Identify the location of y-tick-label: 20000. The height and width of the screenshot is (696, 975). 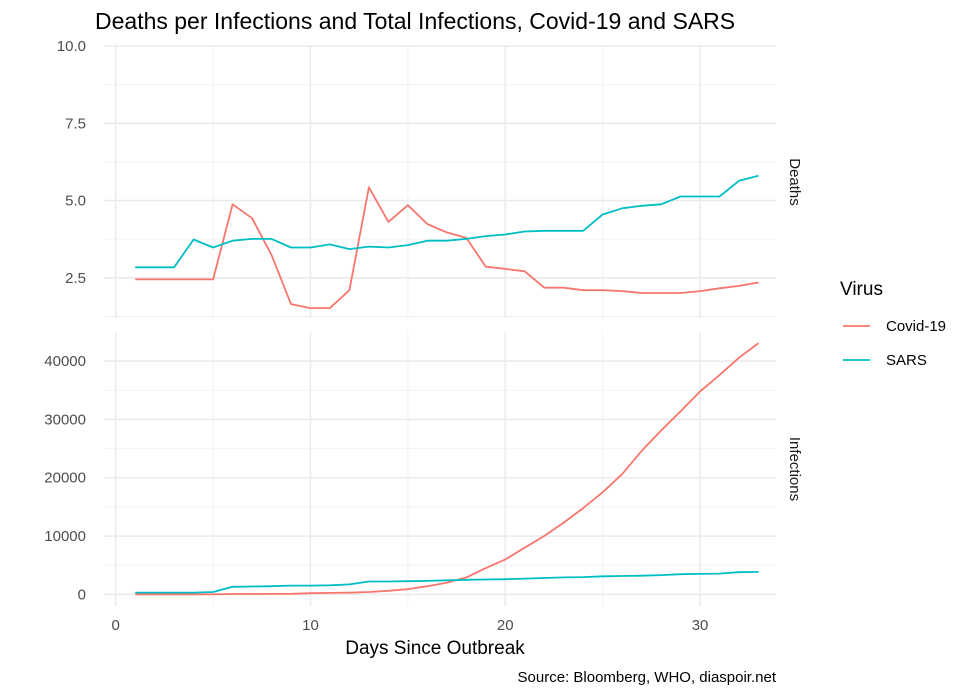
(65, 478).